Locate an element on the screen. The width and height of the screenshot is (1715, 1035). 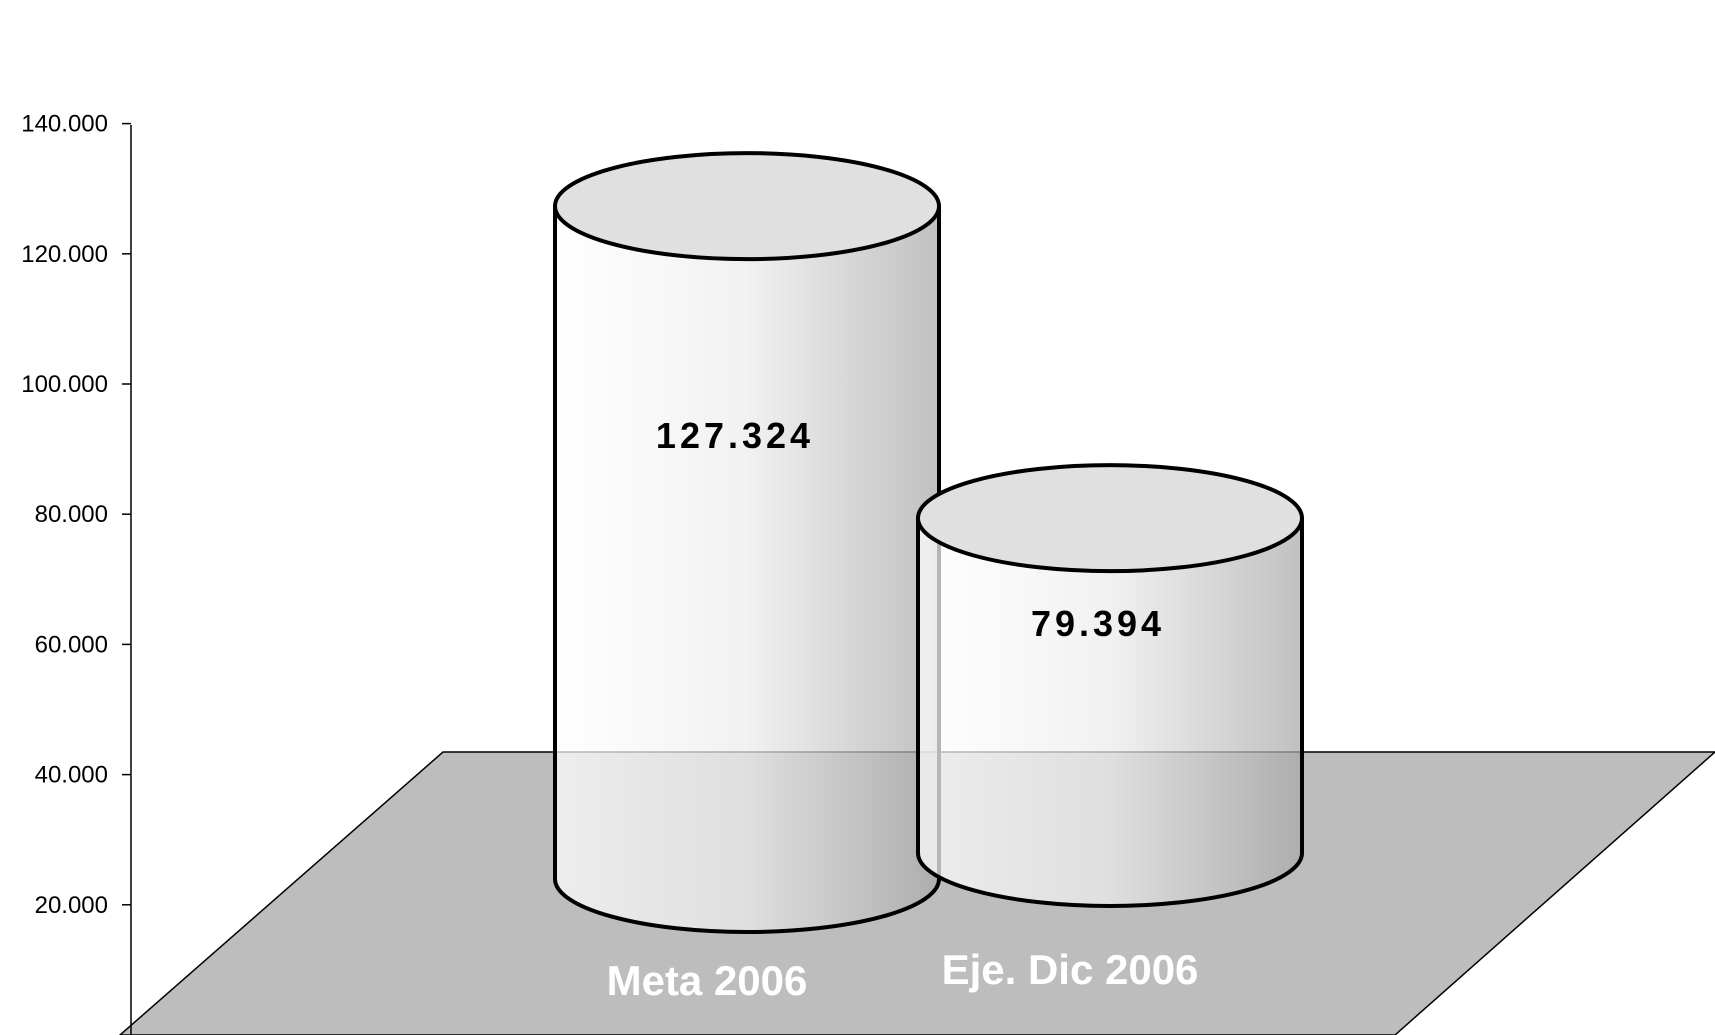
y-tick-label: 60.000 is located at coordinates (71, 644).